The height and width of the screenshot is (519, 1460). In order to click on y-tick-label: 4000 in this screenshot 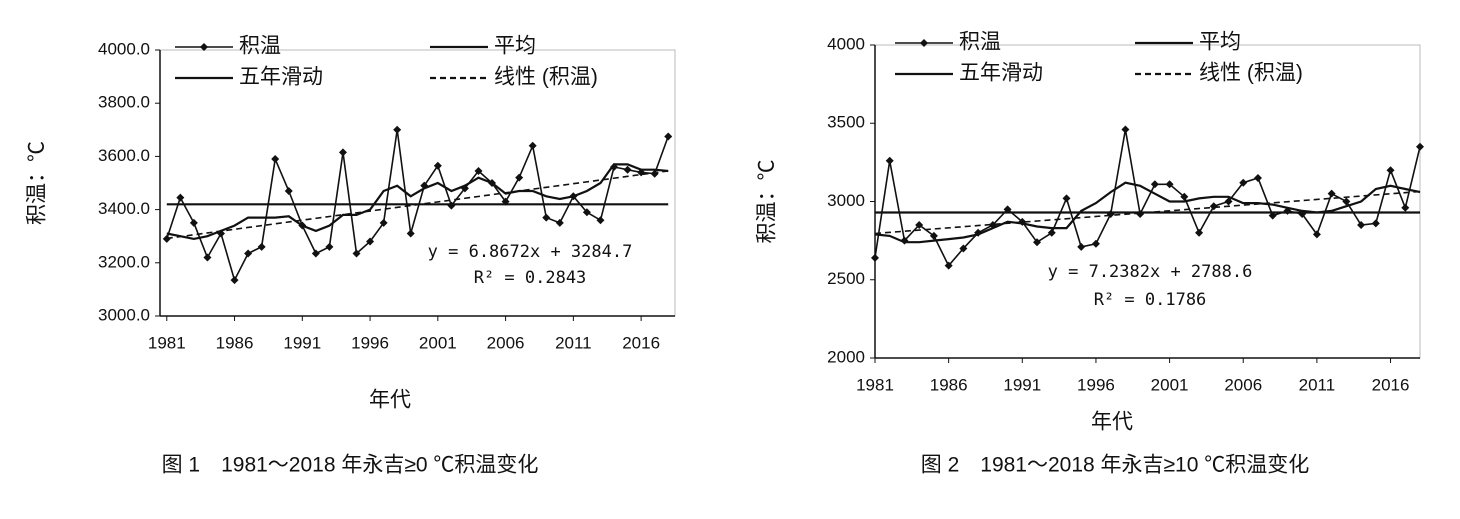, I will do `click(846, 43)`.